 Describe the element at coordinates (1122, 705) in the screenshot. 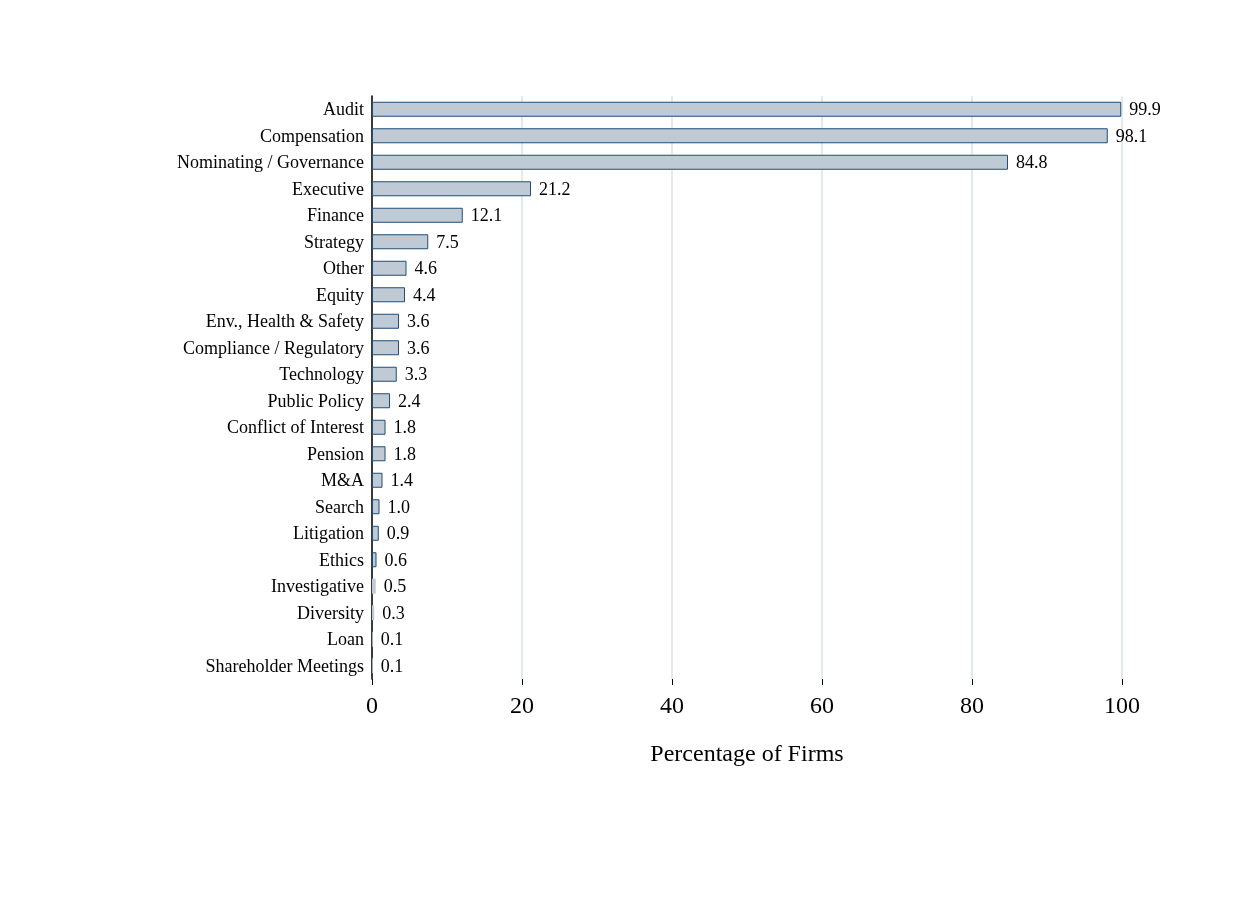

I see `x-tick-label: 100` at that location.